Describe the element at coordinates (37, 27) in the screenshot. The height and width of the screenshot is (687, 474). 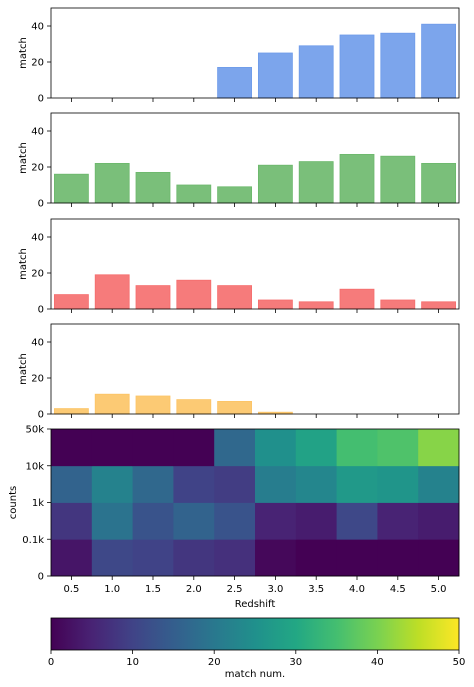
I see `panel-1-ytick-label: 40` at that location.